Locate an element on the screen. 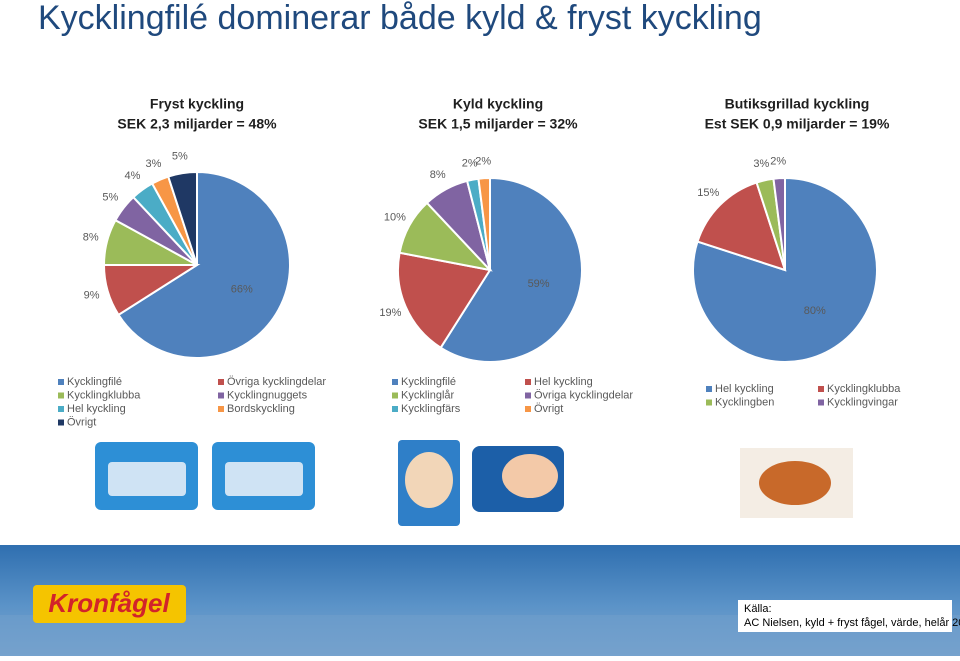 This screenshot has width=960, height=661. chart-title: Fryst kyckling is located at coordinates (197, 104).